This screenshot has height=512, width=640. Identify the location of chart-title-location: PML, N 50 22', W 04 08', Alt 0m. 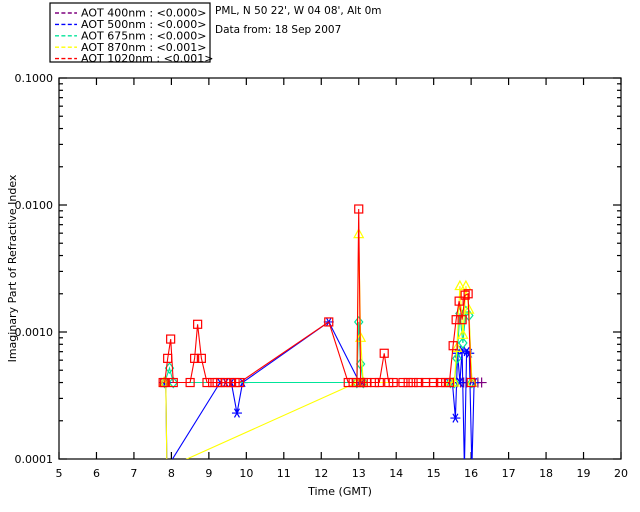
(298, 11).